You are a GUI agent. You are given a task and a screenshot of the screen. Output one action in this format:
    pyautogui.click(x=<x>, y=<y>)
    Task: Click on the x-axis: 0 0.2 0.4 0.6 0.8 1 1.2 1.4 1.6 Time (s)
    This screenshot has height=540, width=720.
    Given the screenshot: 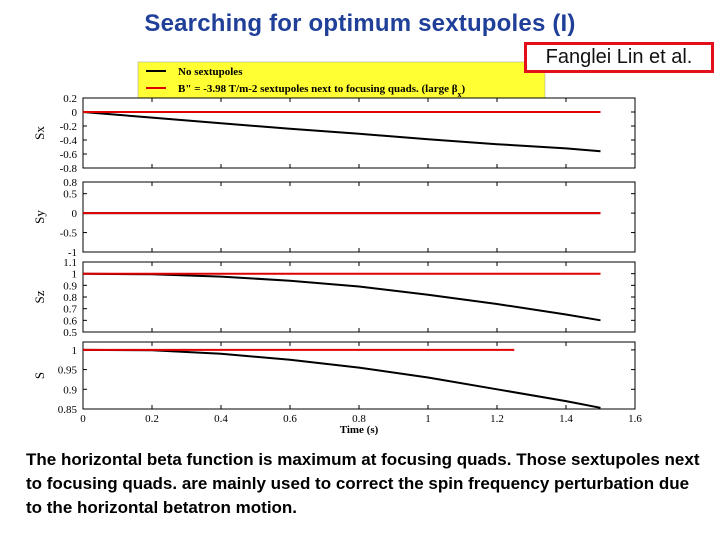 What is the action you would take?
    pyautogui.click(x=361, y=424)
    